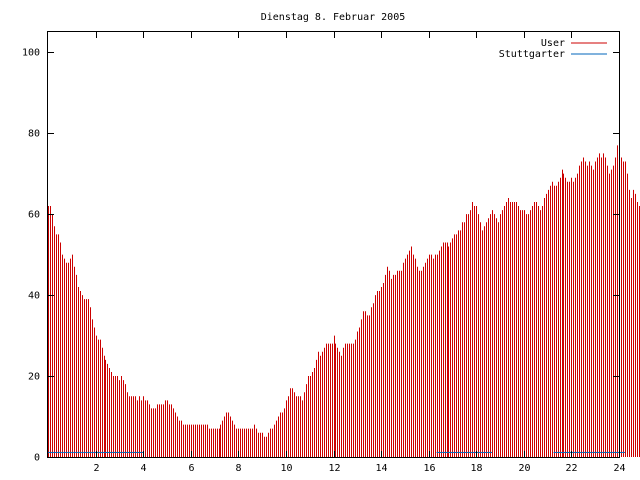 This screenshot has width=640, height=480. Describe the element at coordinates (37, 458) in the screenshot. I see `y-tick-label: 0` at that location.